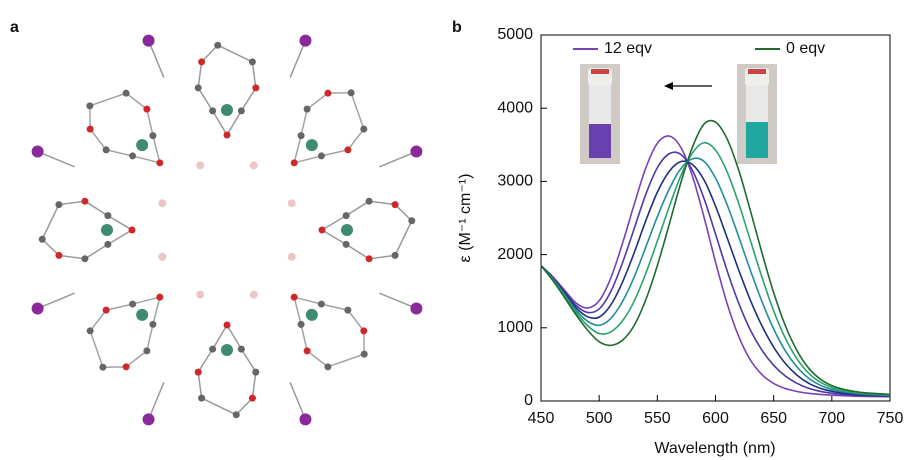 Image resolution: width=906 pixels, height=460 pixels. I want to click on panel-label: a, so click(14, 27).